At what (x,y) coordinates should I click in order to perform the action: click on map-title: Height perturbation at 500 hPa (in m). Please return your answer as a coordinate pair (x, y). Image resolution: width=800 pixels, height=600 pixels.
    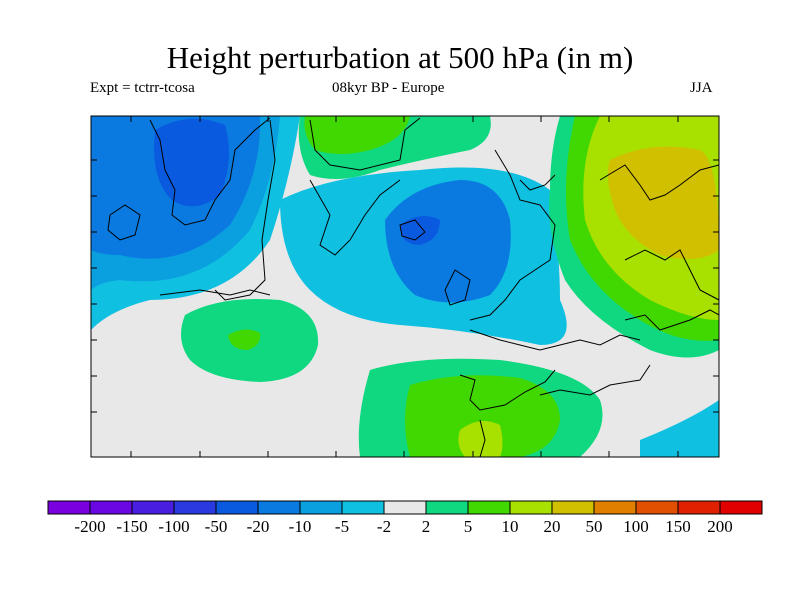
    Looking at the image, I should click on (400, 57).